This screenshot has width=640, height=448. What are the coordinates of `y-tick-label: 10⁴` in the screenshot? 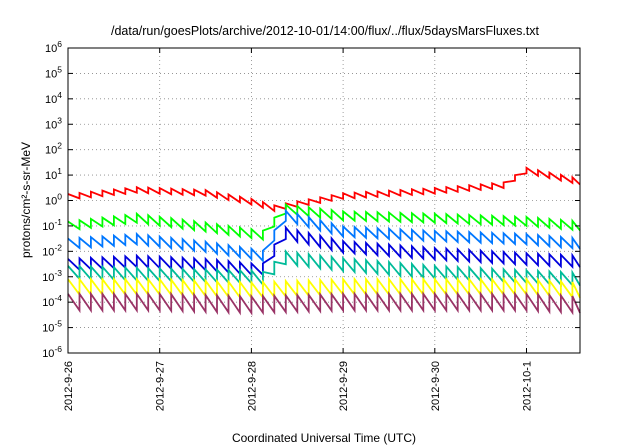 It's located at (53, 98).